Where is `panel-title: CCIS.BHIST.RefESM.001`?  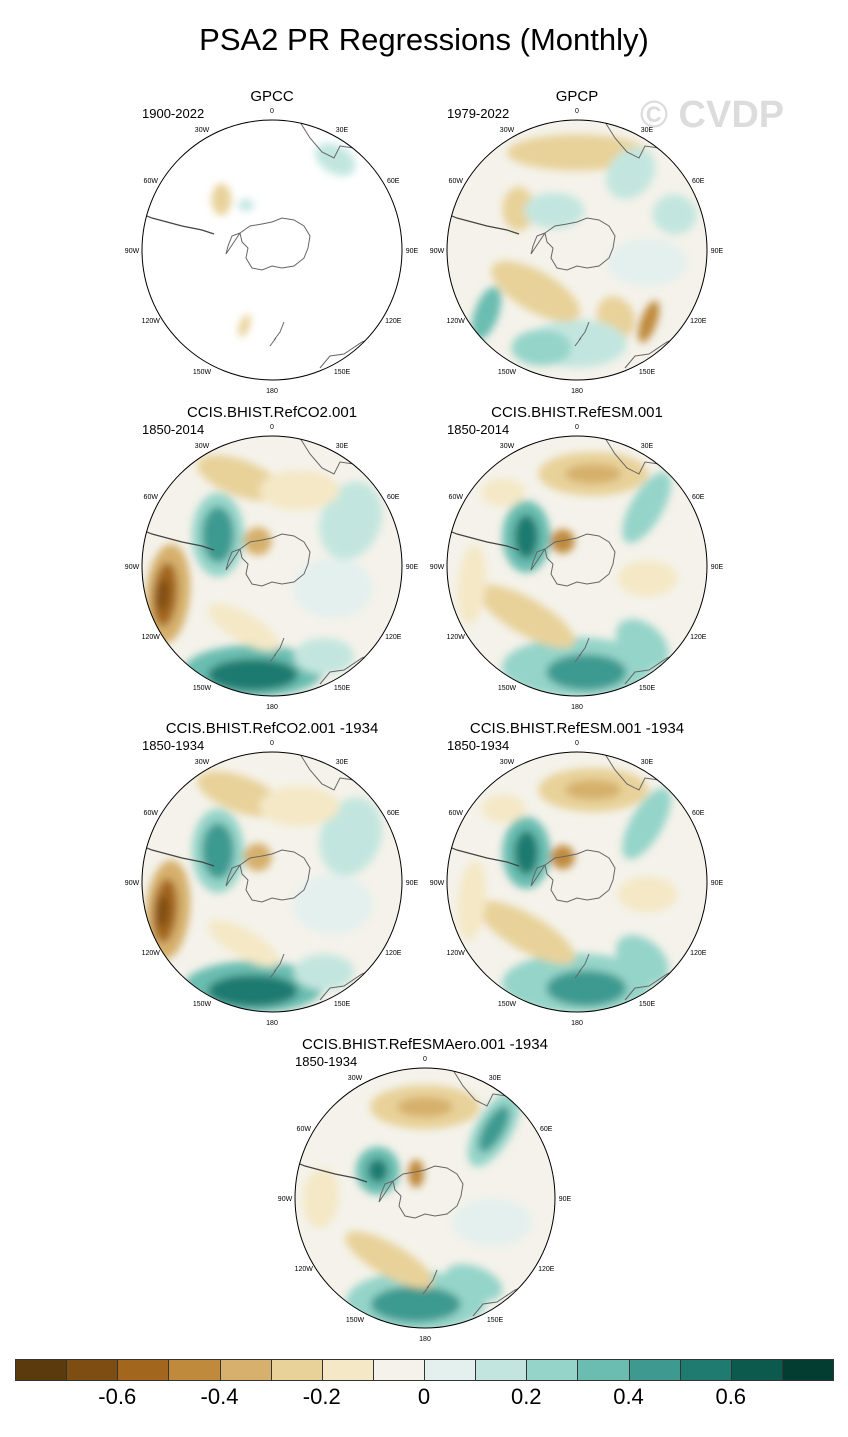
panel-title: CCIS.BHIST.RefESM.001 is located at coordinates (577, 412).